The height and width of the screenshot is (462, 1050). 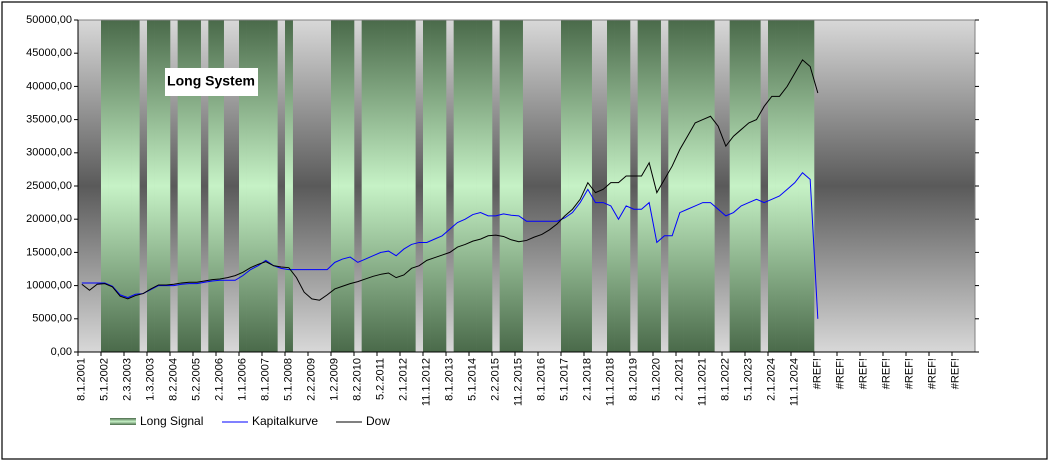 I want to click on x-tick-label: 5.2.2011, so click(x=381, y=379).